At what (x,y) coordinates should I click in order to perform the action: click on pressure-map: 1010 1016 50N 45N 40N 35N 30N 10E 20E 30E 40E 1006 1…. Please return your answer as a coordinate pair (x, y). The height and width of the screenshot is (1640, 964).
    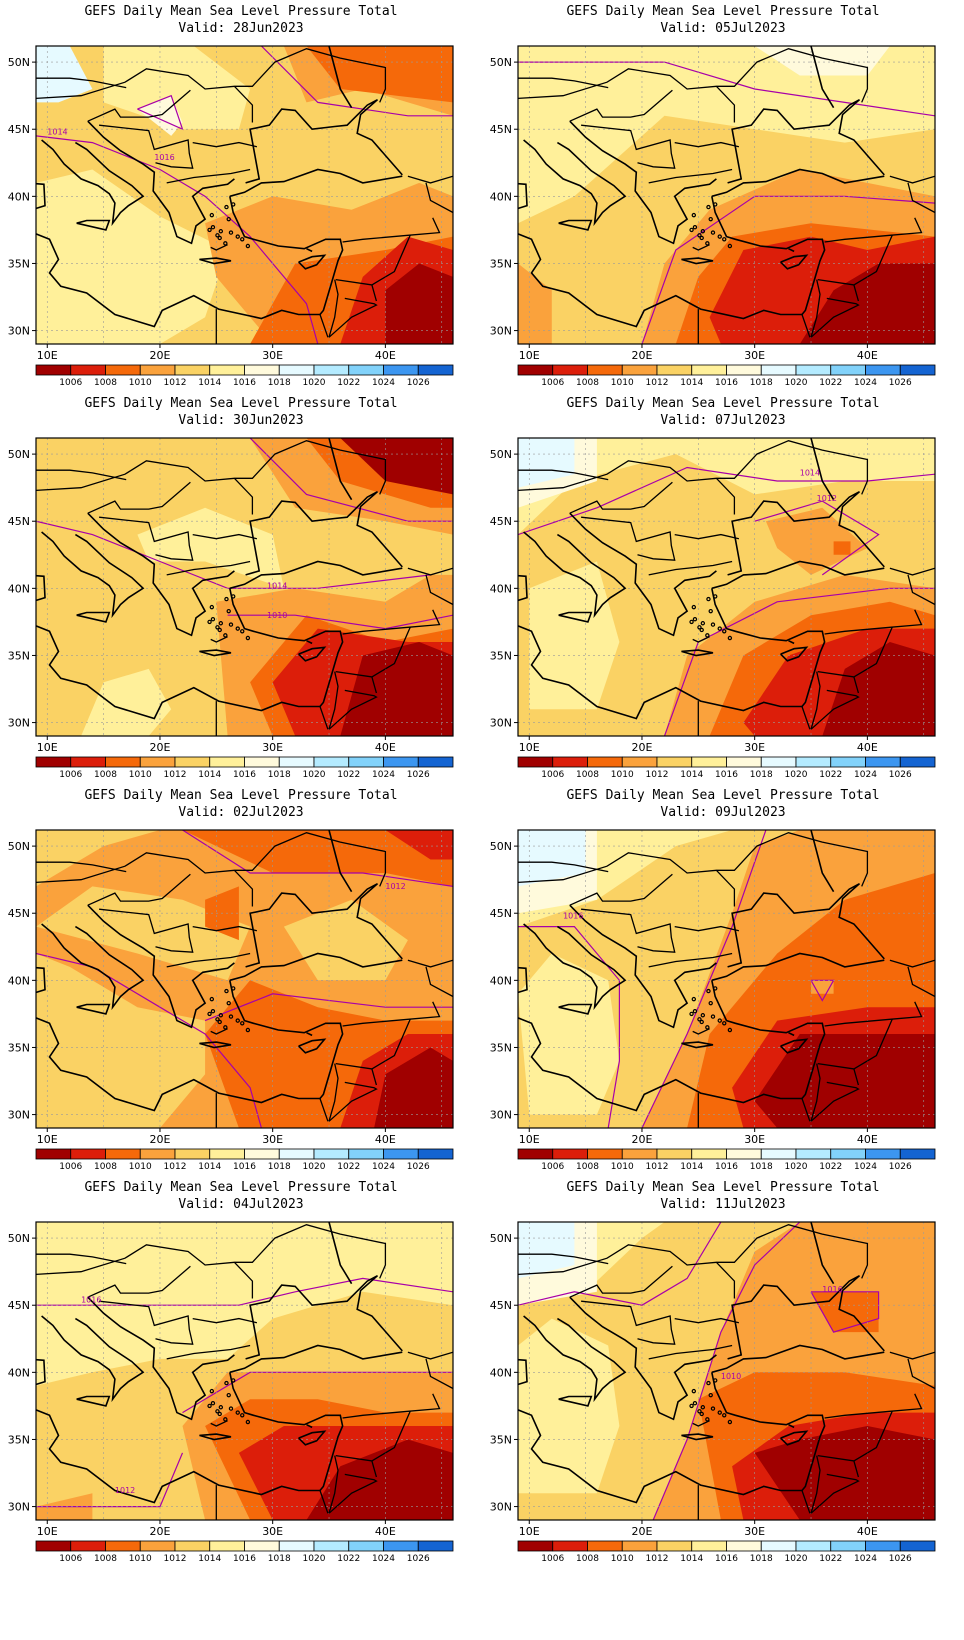
    Looking at the image, I should click on (713, 1392).